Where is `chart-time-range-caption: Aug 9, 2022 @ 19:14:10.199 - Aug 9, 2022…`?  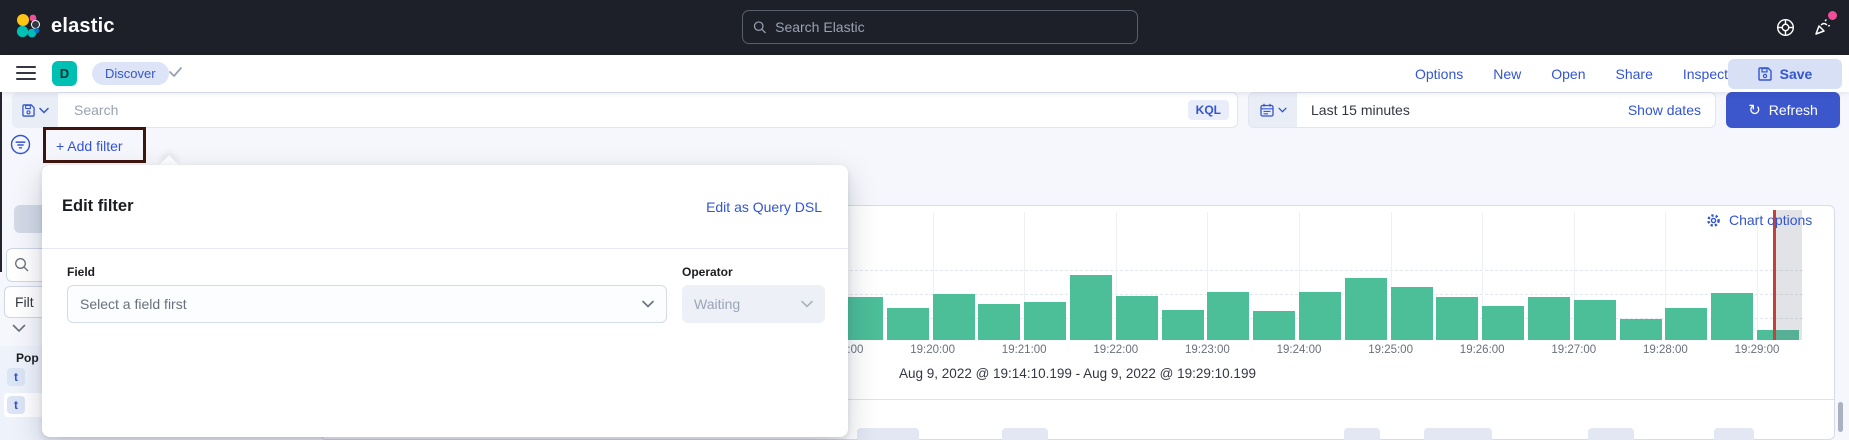 chart-time-range-caption: Aug 9, 2022 @ 19:14:10.199 - Aug 9, 2022… is located at coordinates (1077, 373).